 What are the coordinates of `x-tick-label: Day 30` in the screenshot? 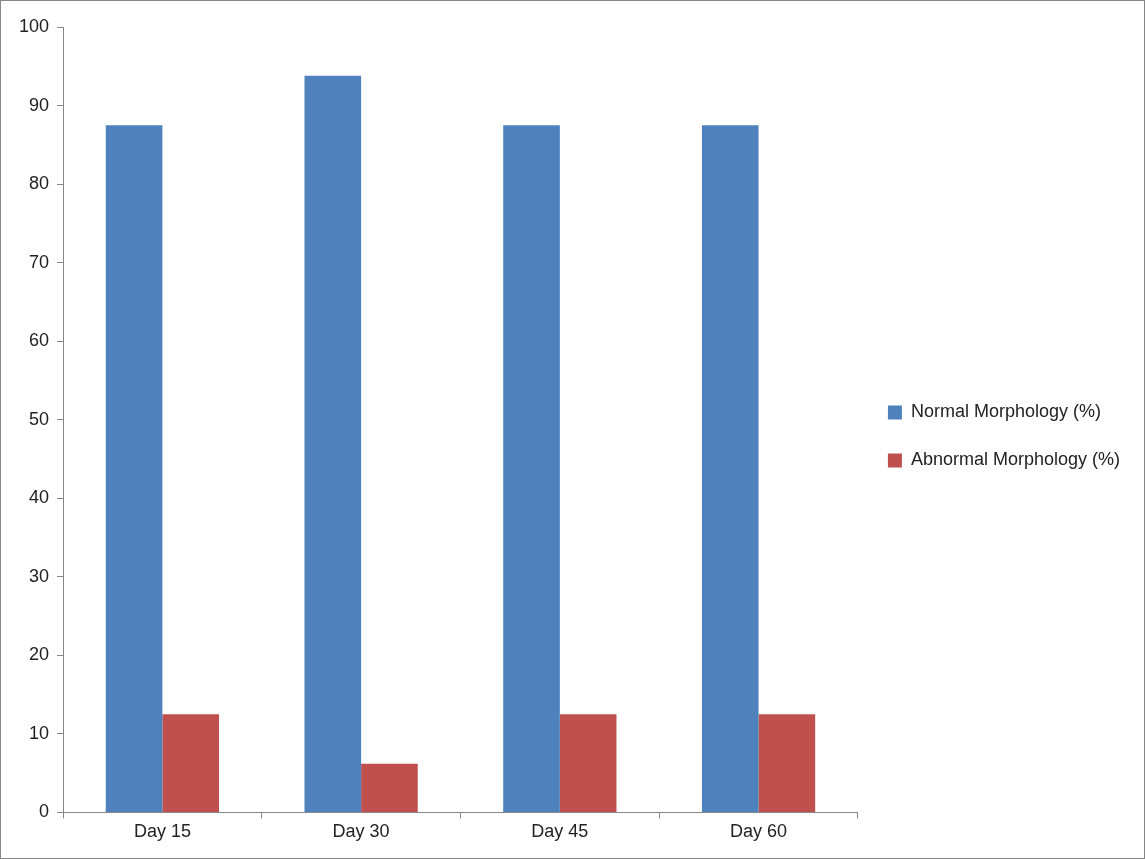 It's located at (361, 831).